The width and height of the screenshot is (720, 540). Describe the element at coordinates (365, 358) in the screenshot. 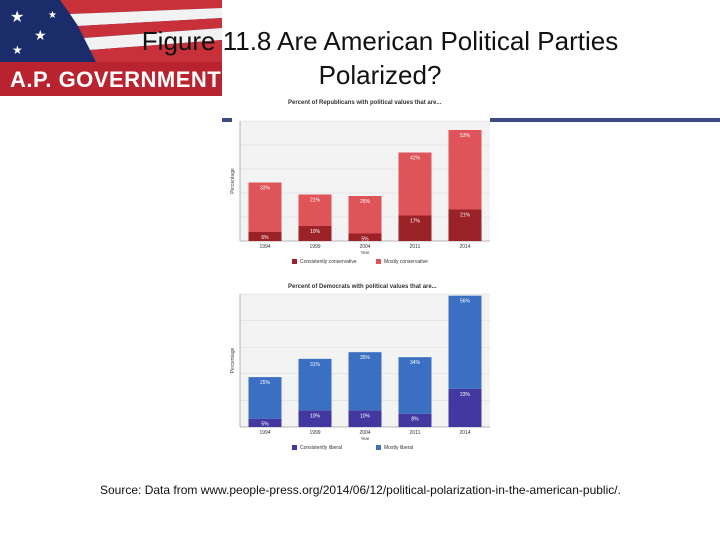

I see `dem-data-label: 35%` at that location.